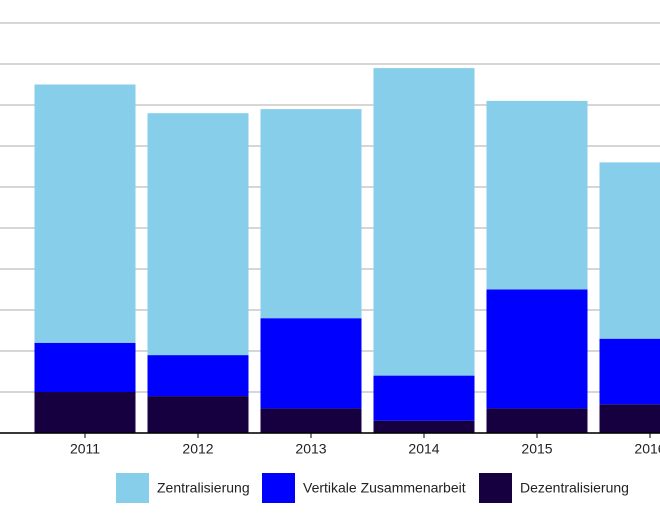 This screenshot has height=525, width=660. Describe the element at coordinates (197, 449) in the screenshot. I see `x-tick-label: 2012` at that location.